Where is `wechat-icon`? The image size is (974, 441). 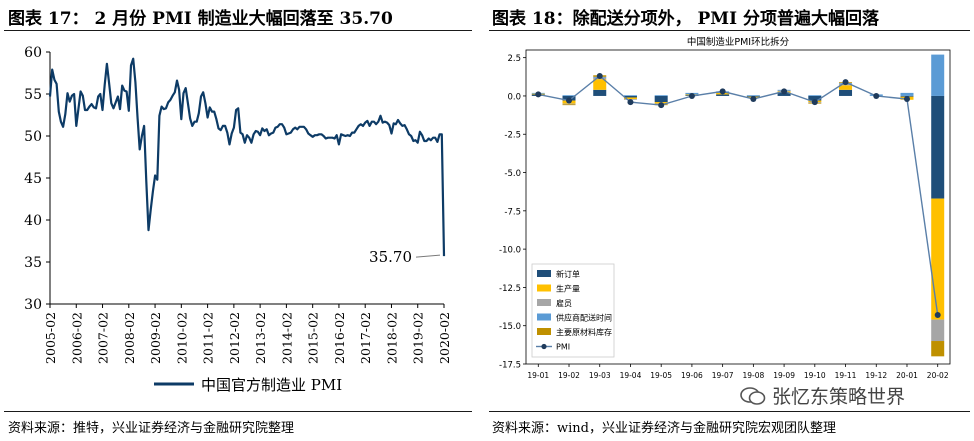
wechat-icon is located at coordinates (753, 395).